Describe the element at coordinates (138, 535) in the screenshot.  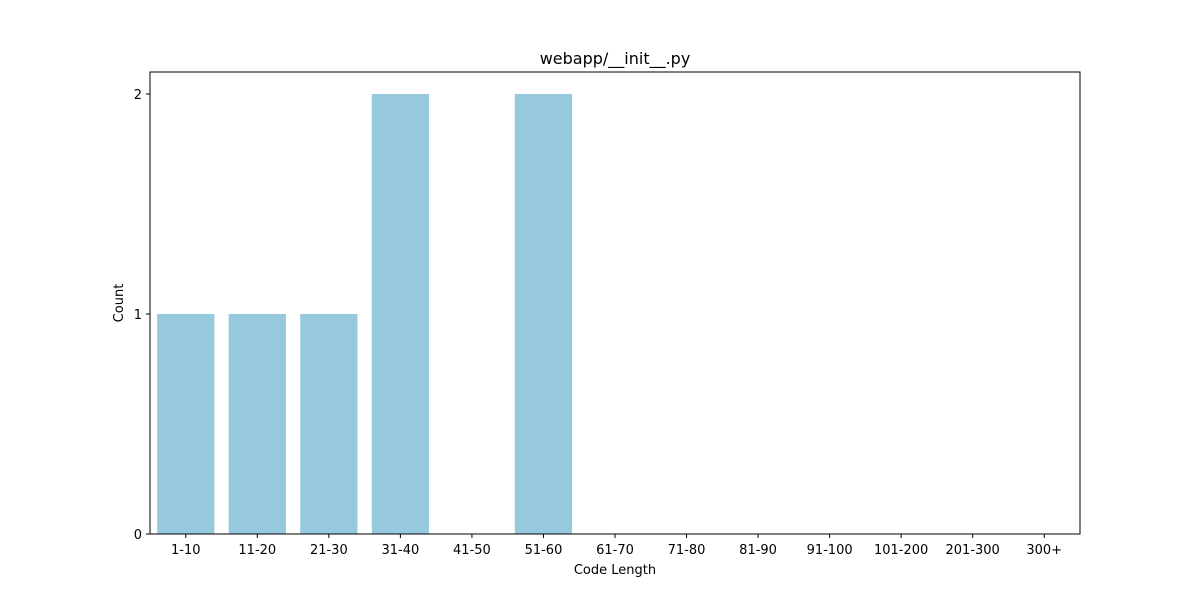
I see `y-tick-label: 0` at that location.